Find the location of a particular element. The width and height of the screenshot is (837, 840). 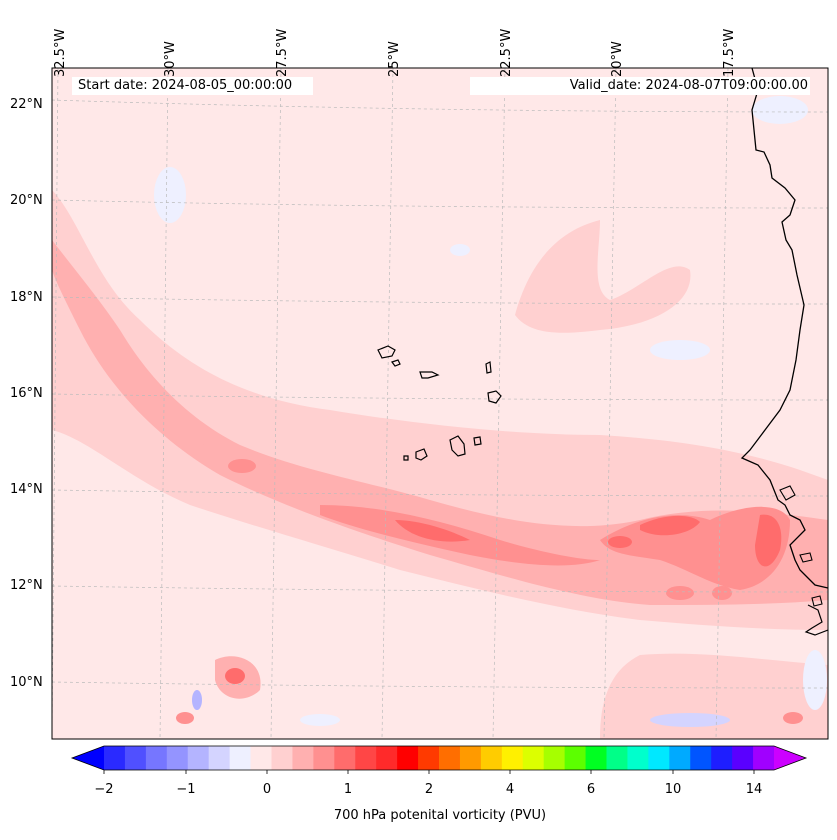

cape-verde-islands is located at coordinates (439, 403).